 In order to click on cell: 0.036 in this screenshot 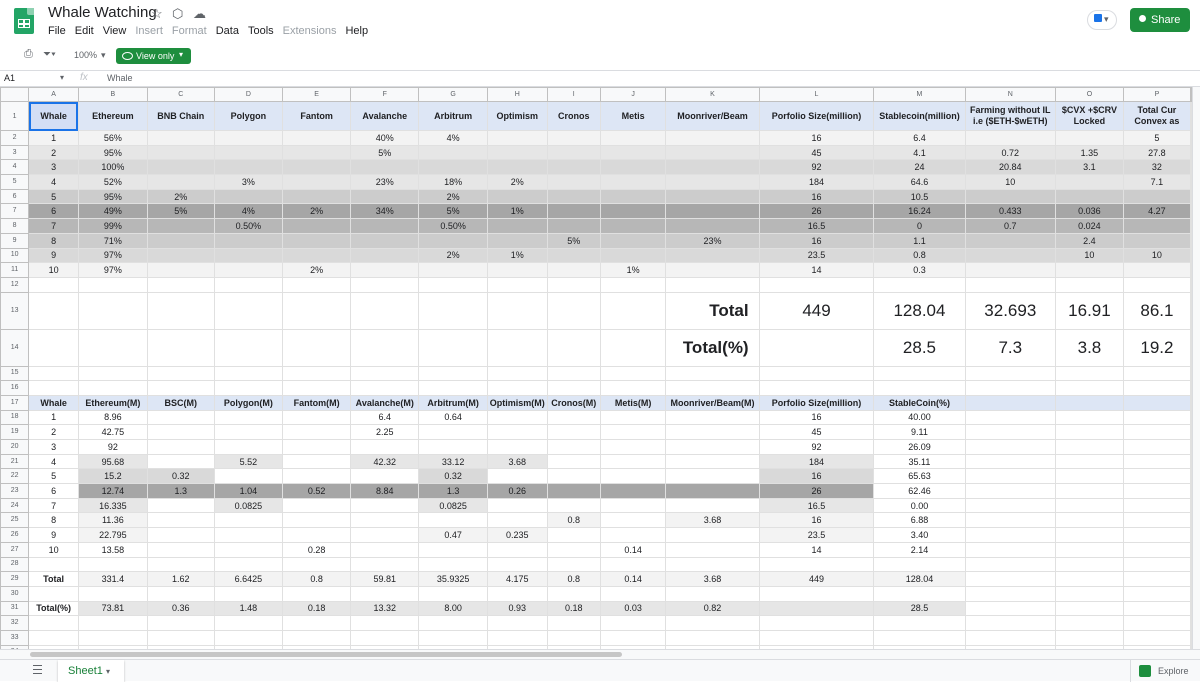, I will do `click(1089, 211)`.